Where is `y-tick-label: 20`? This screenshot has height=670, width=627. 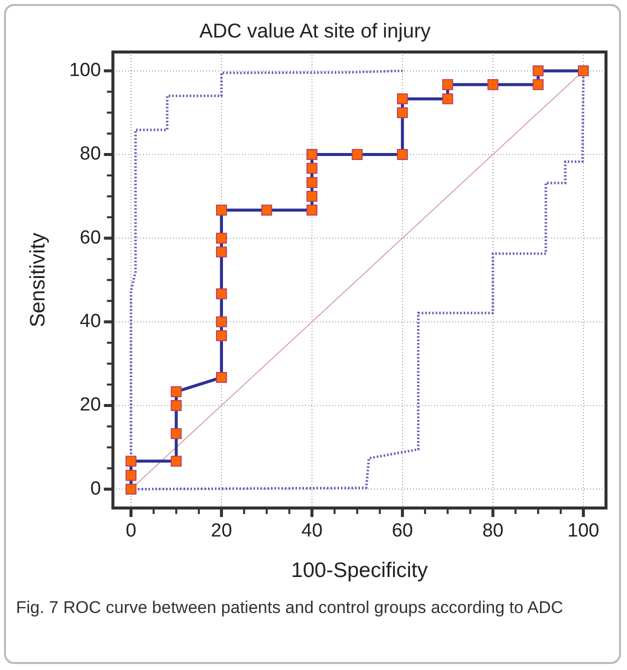 y-tick-label: 20 is located at coordinates (90, 405).